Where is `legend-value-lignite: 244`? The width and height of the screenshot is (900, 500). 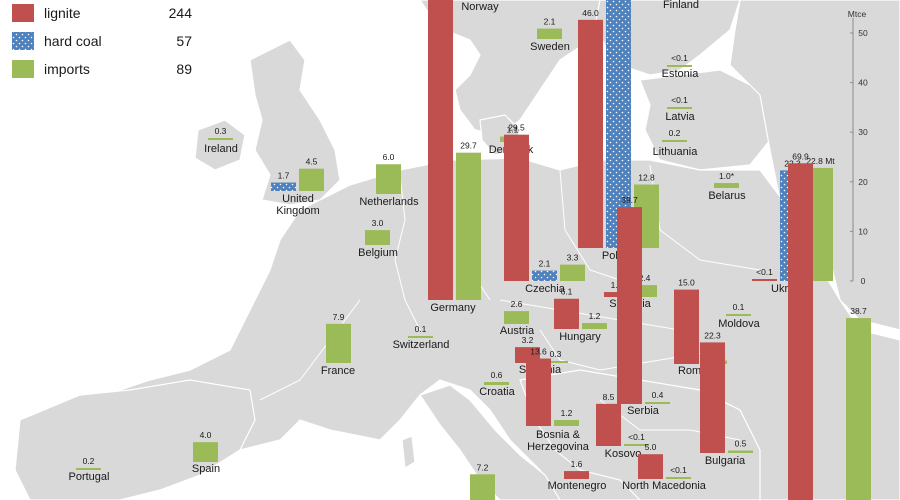 legend-value-lignite: 244 is located at coordinates (181, 13).